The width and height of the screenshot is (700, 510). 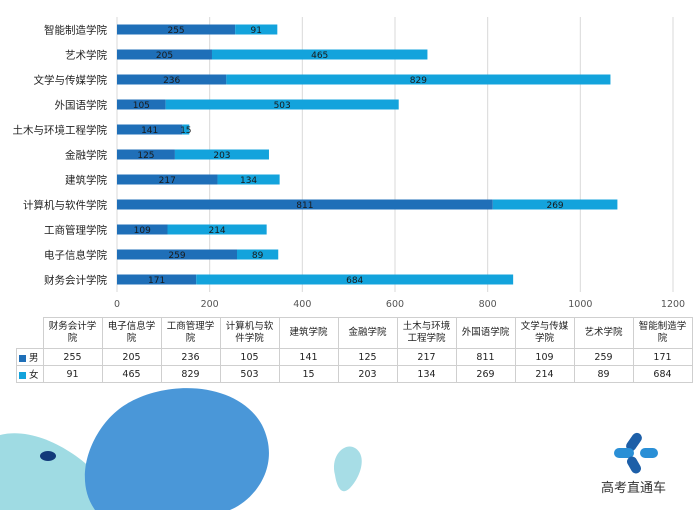 I want to click on data-label-male: 811, so click(x=304, y=206).